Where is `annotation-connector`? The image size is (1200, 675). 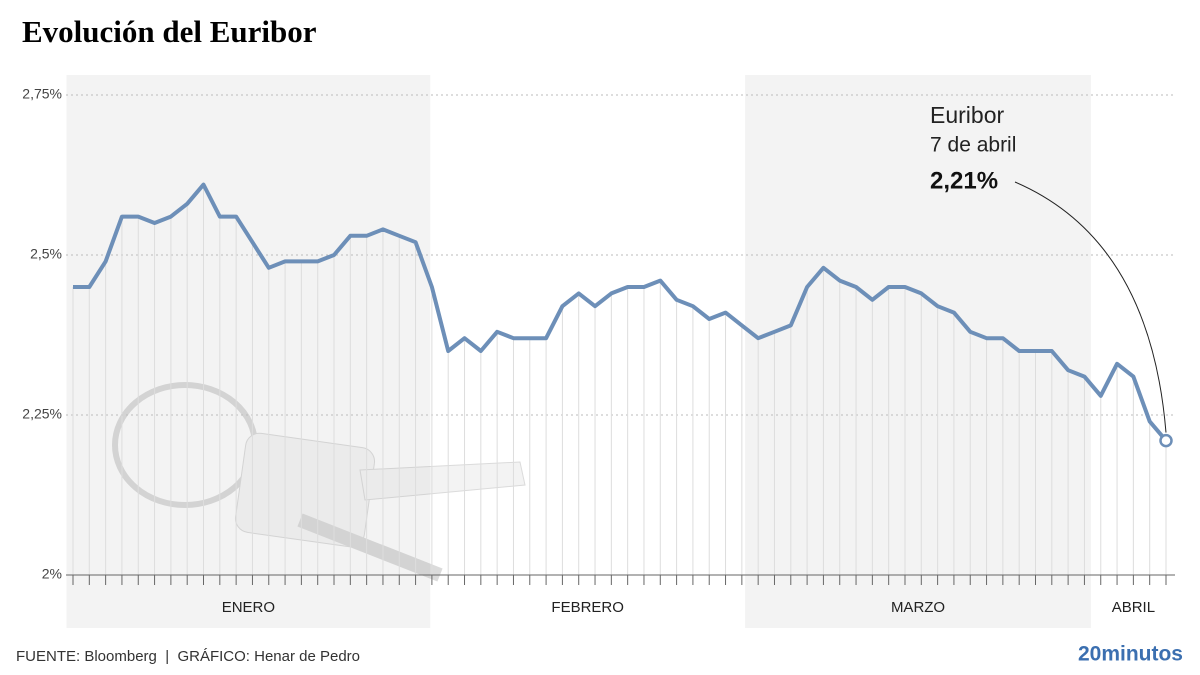
annotation-connector is located at coordinates (1090, 307).